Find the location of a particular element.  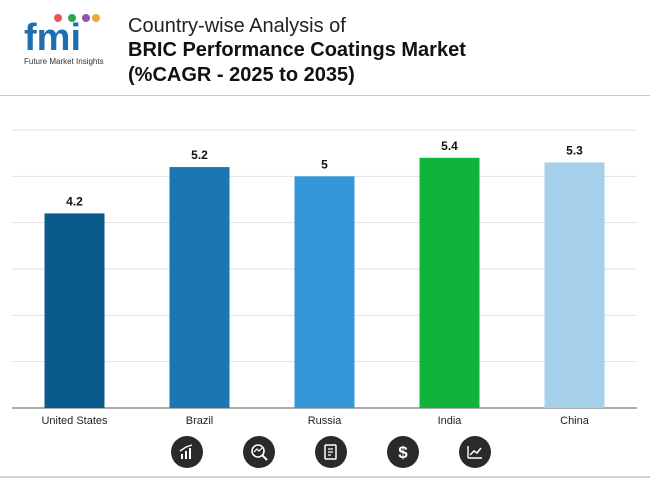

bar-china is located at coordinates (574, 285).